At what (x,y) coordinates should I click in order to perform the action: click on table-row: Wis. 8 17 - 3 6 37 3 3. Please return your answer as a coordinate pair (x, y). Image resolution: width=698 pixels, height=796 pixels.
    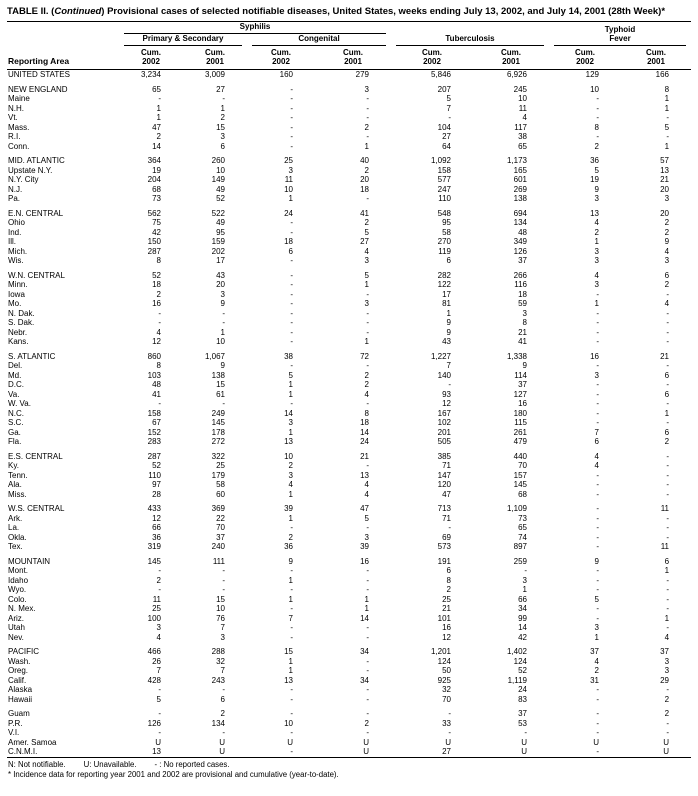
    Looking at the image, I should click on (349, 261).